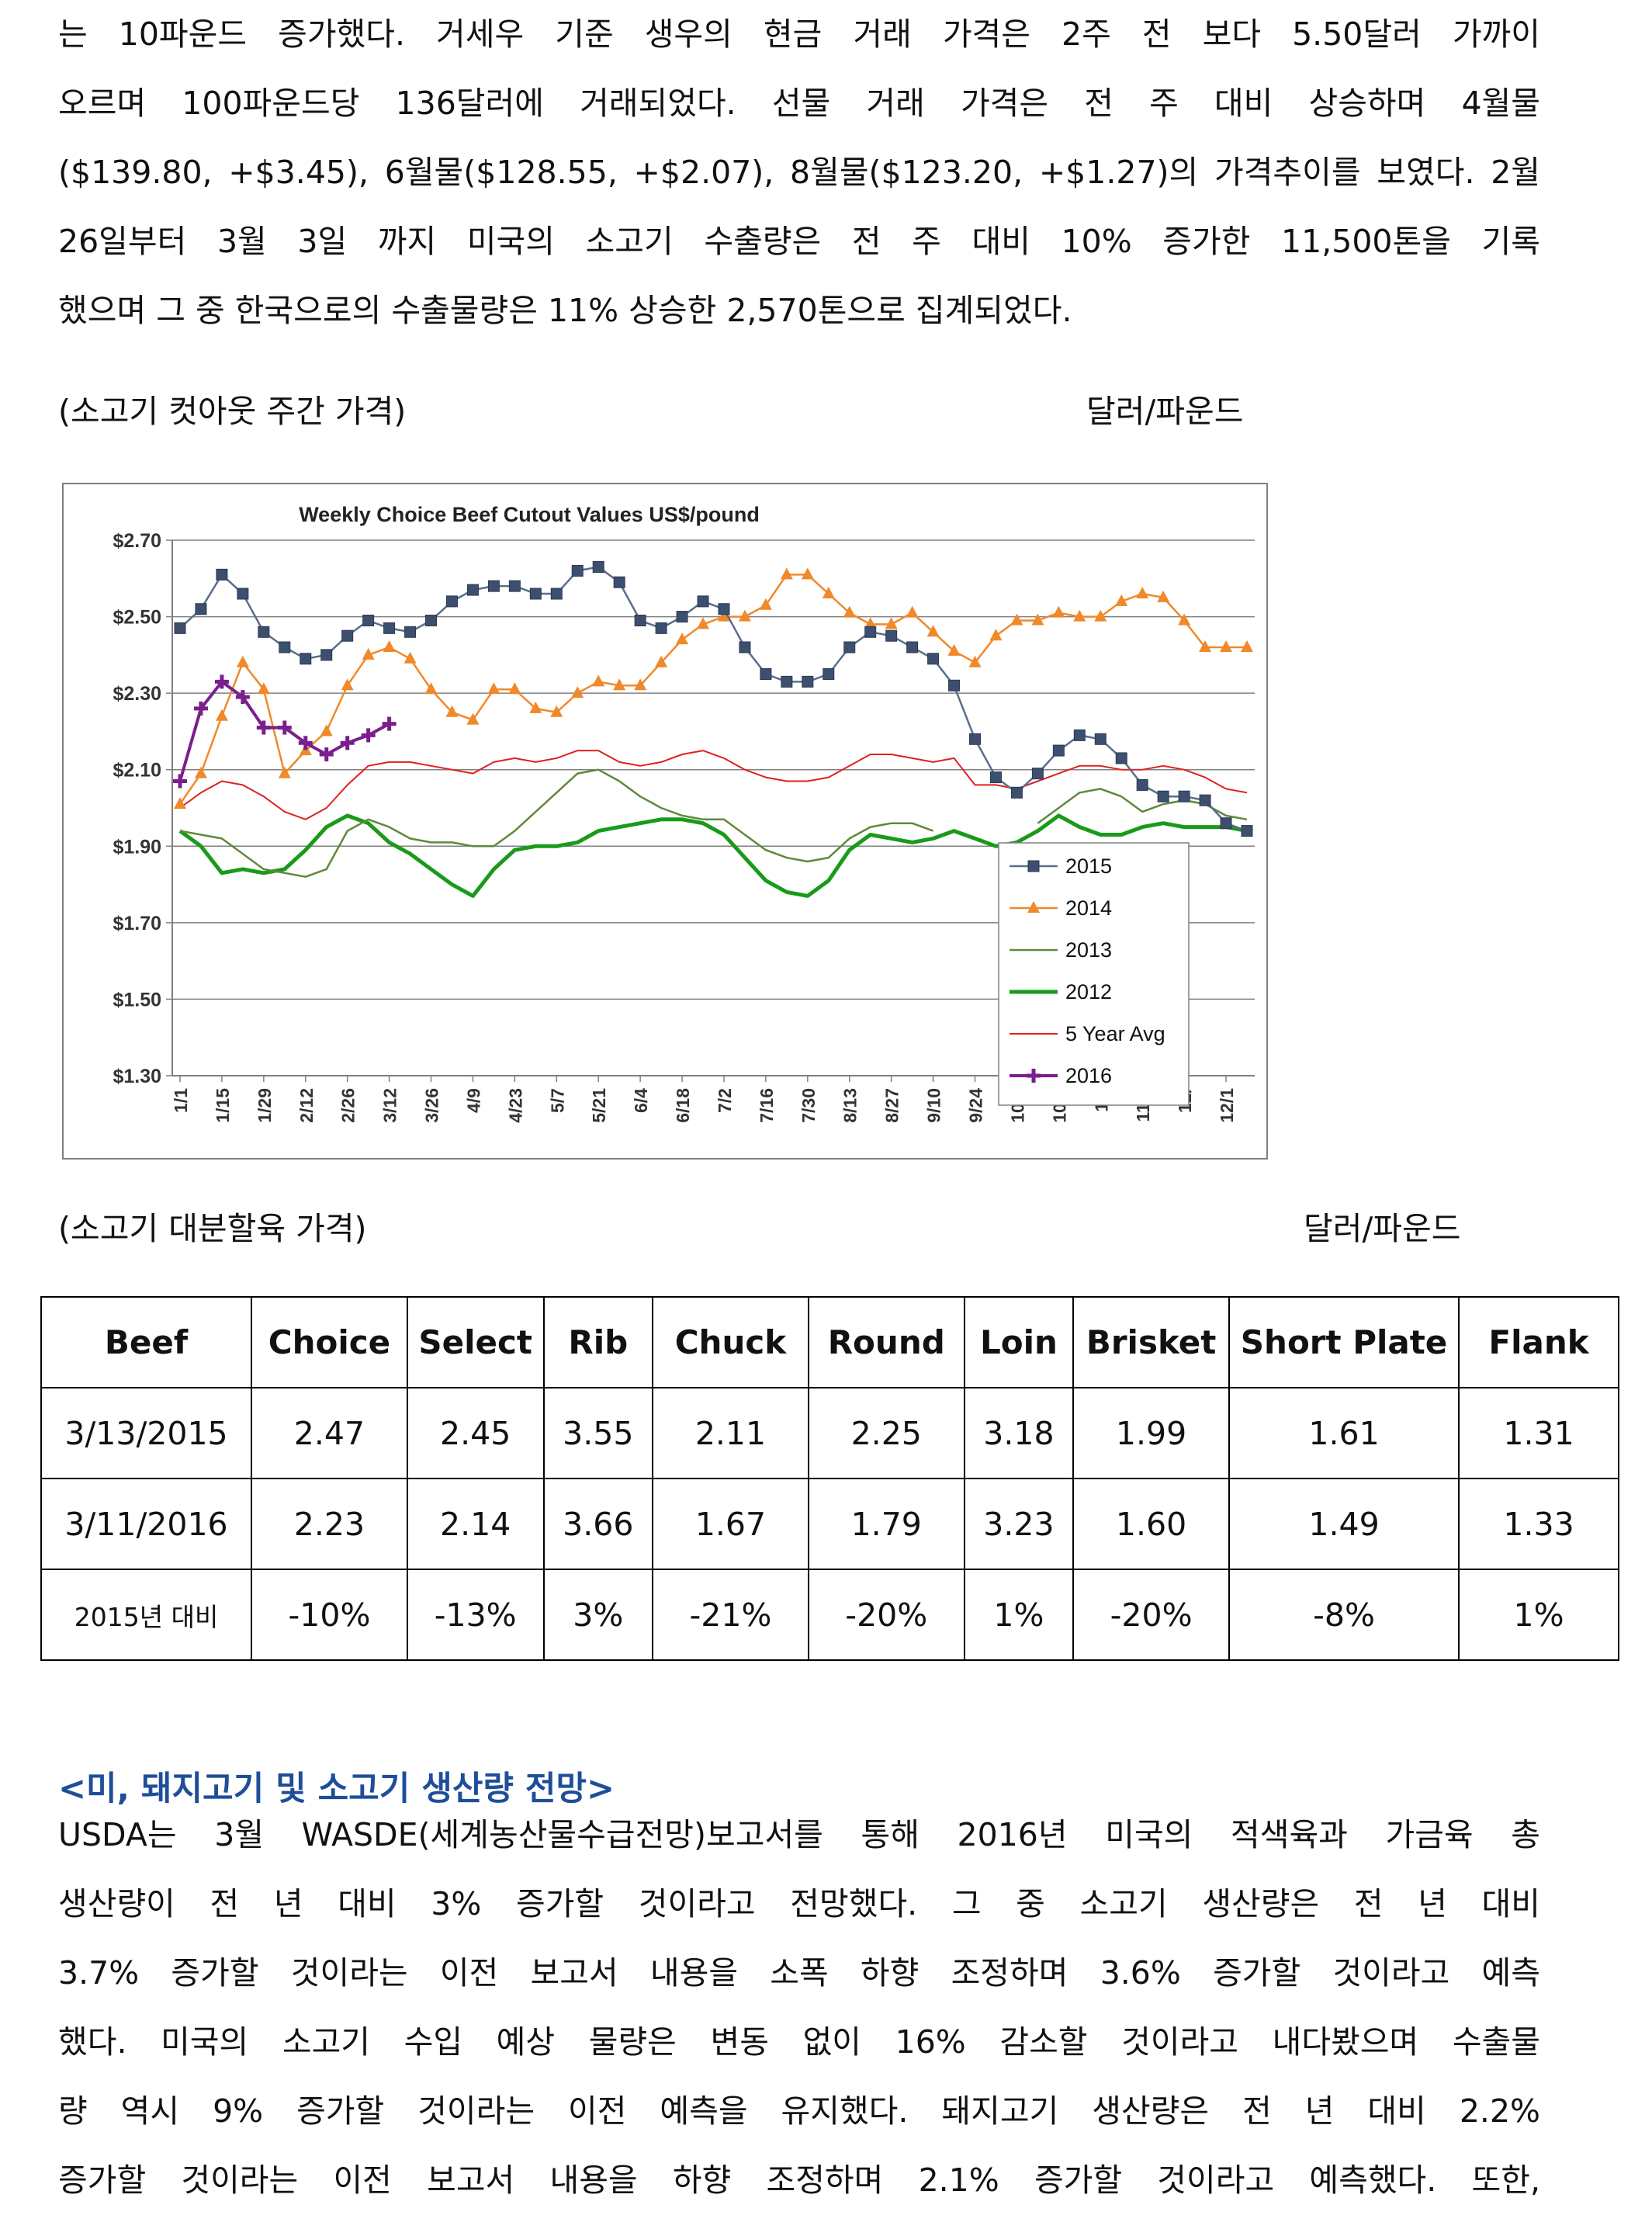  What do you see at coordinates (515, 1106) in the screenshot?
I see `x-tick-label: 4/23` at bounding box center [515, 1106].